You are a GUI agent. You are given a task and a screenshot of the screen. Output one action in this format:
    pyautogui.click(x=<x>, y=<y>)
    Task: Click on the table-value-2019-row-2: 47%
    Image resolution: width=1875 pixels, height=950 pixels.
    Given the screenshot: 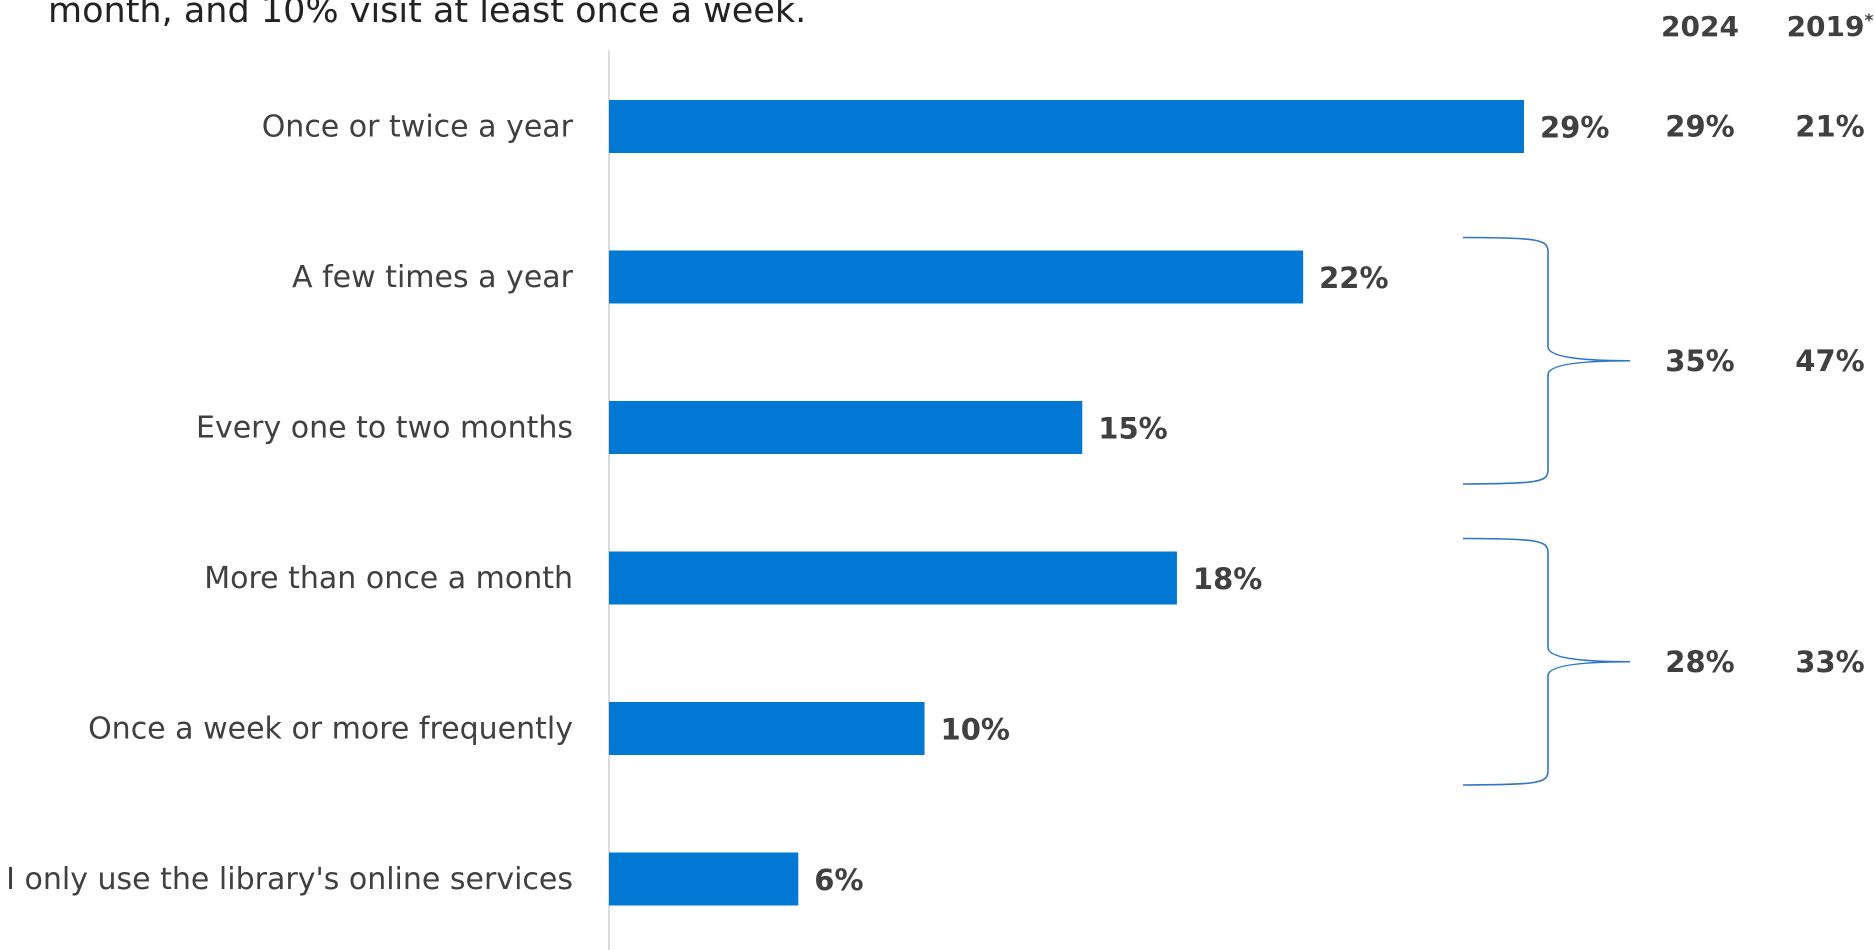 What is the action you would take?
    pyautogui.click(x=1829, y=361)
    